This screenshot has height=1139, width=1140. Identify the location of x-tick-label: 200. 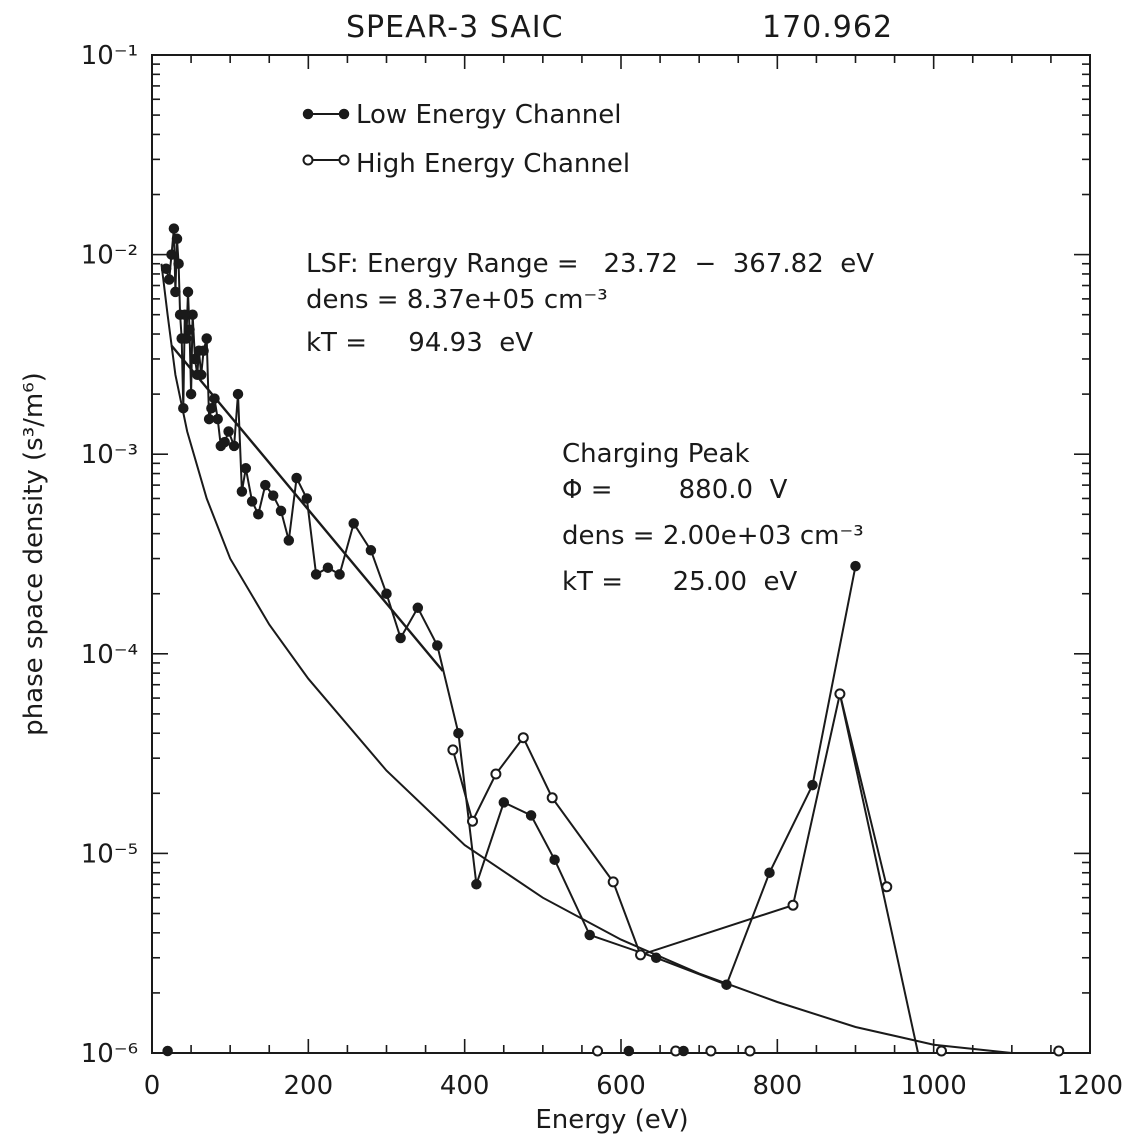
(309, 1086).